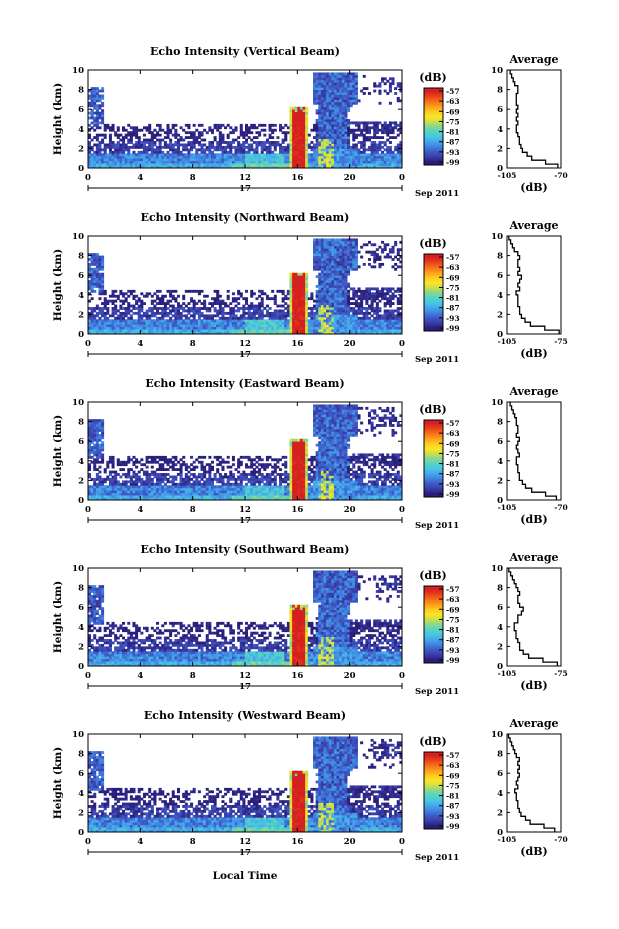 This screenshot has width=619, height=929. What do you see at coordinates (433, 162) in the screenshot?
I see `colorbar-segment` at bounding box center [433, 162].